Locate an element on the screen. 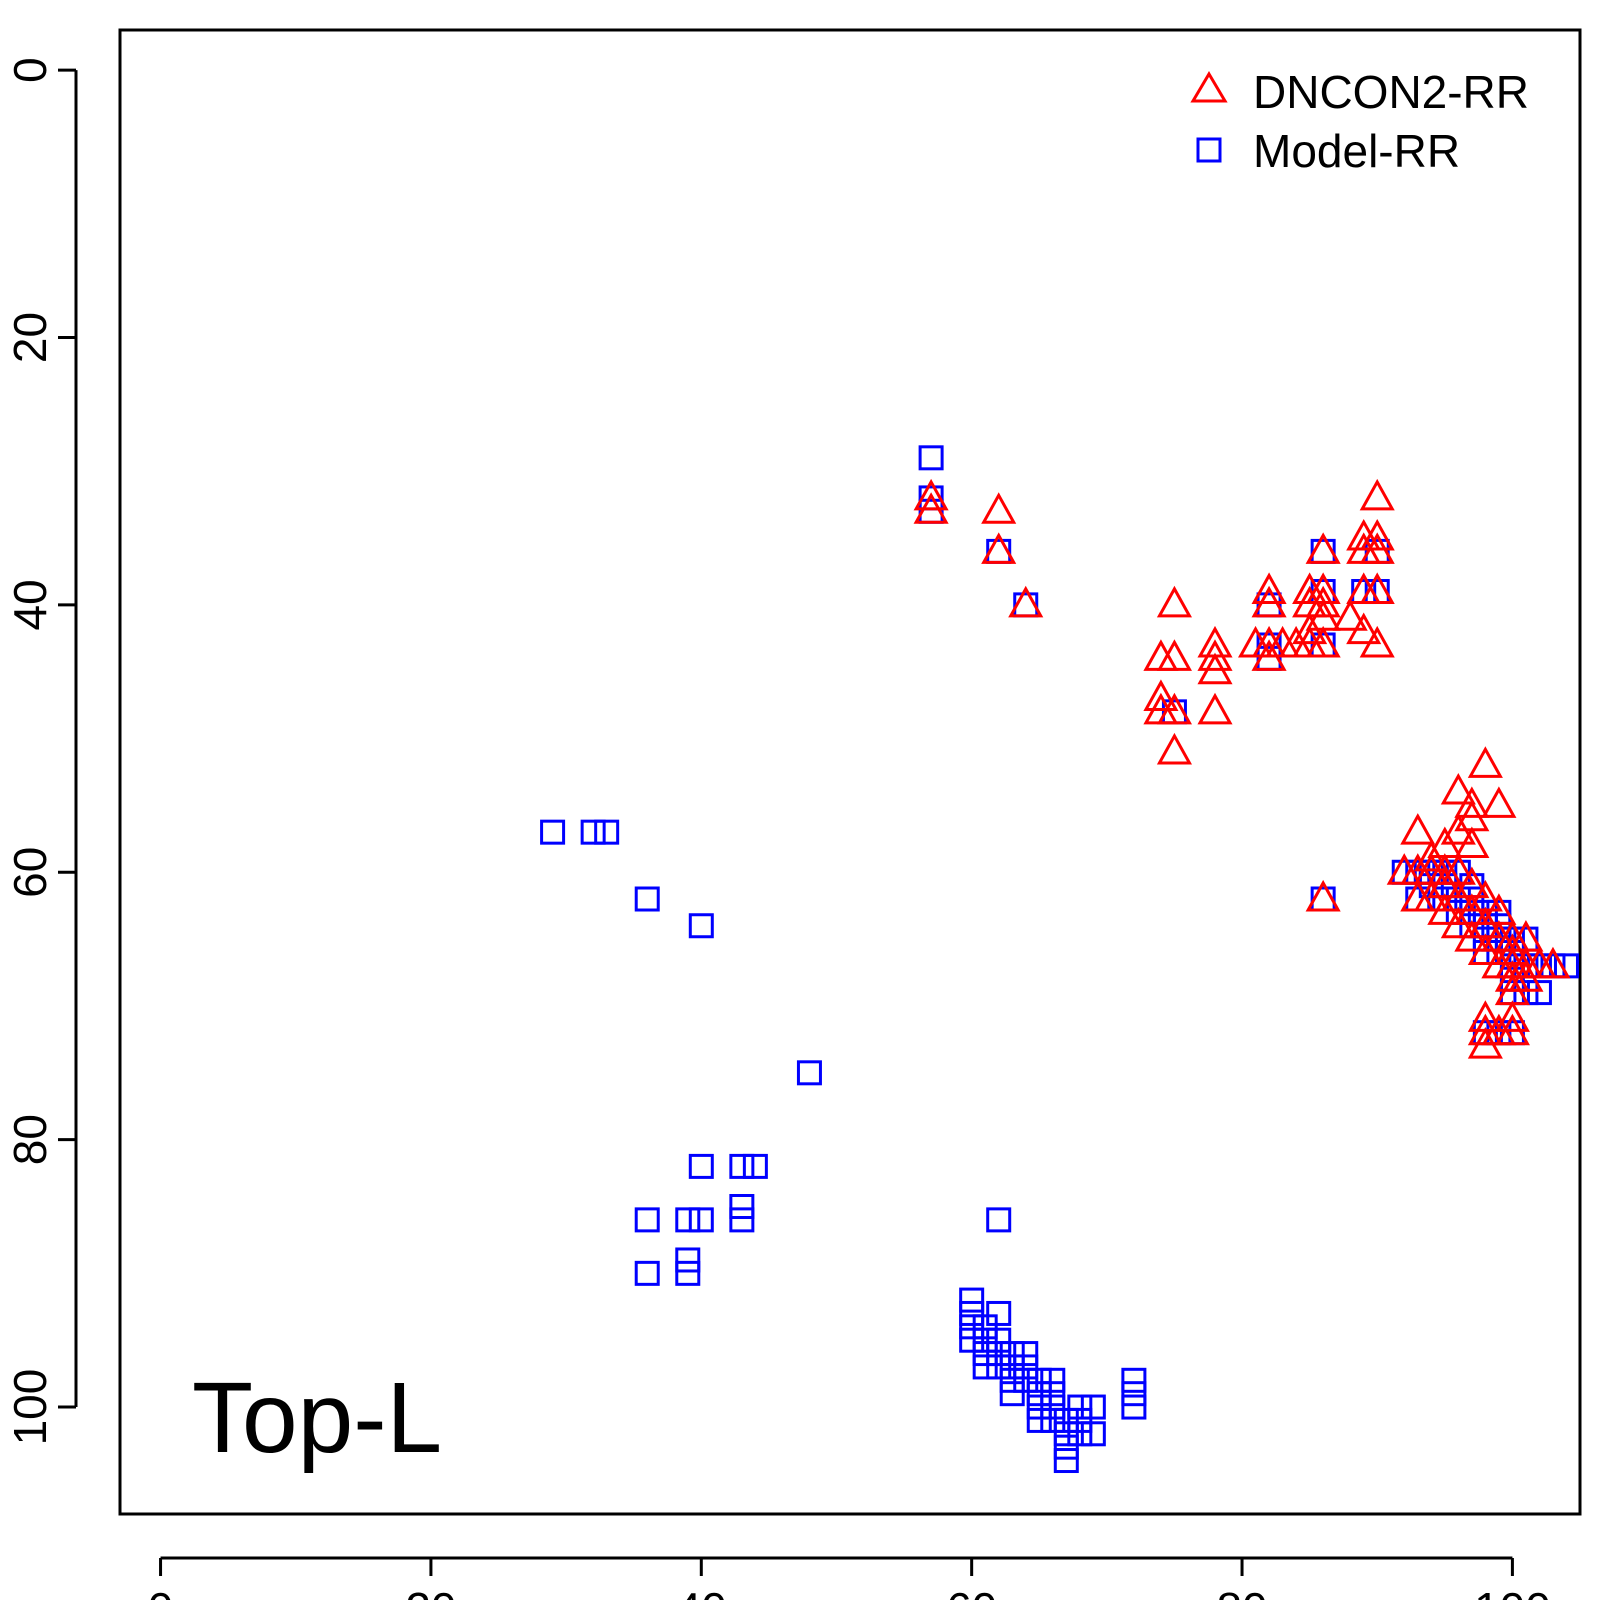 Image resolution: width=1600 pixels, height=1600 pixels. x-tick-label: 60 is located at coordinates (971, 1591).